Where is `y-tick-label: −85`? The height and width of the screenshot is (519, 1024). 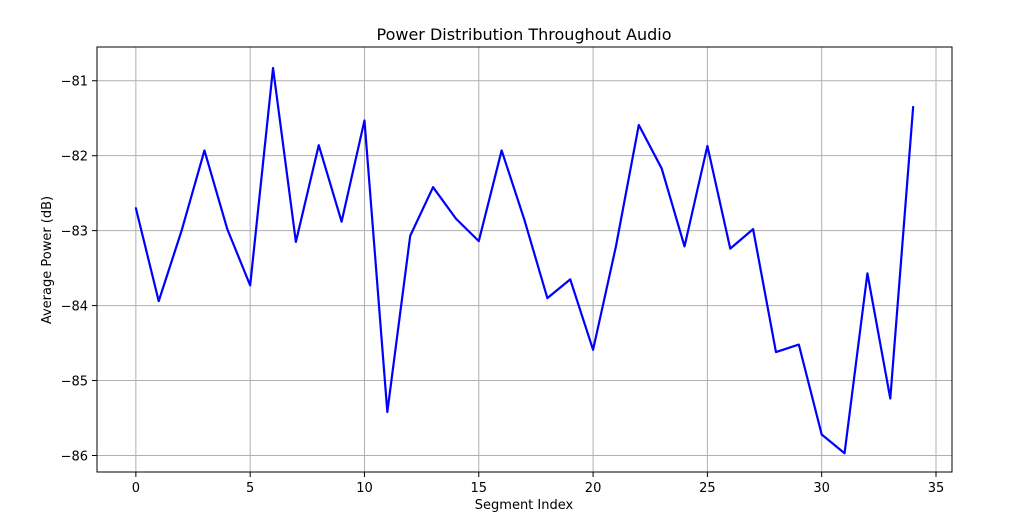
y-tick-label: −85 is located at coordinates (74, 382).